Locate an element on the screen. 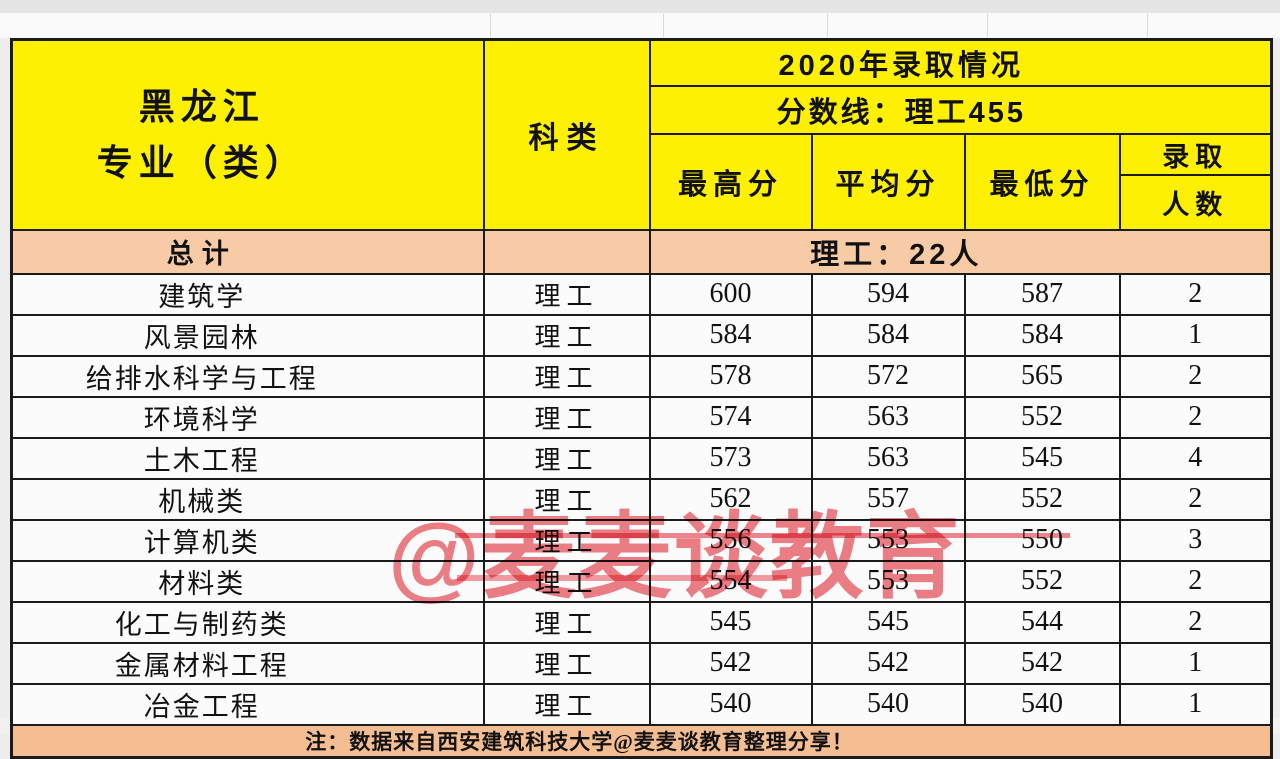 The width and height of the screenshot is (1280, 759). table-row: 建筑学 理工 600 594 587 2 is located at coordinates (641, 294).